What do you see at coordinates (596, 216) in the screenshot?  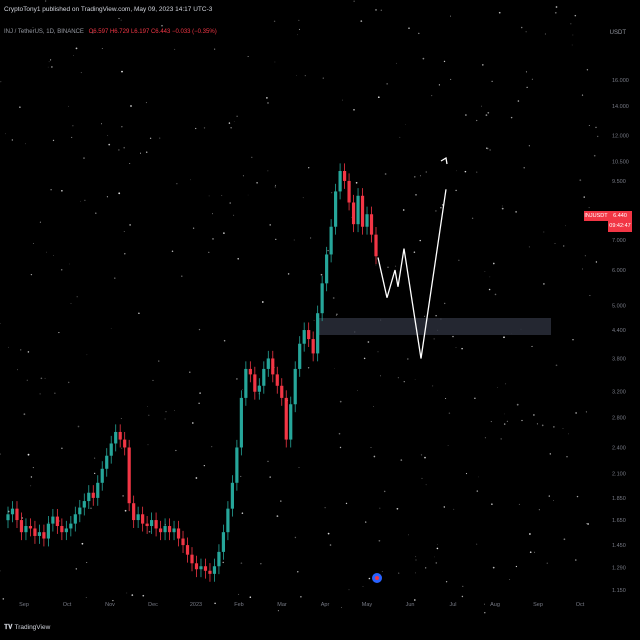 I see `symbol-price-tag: INJUSDT` at bounding box center [596, 216].